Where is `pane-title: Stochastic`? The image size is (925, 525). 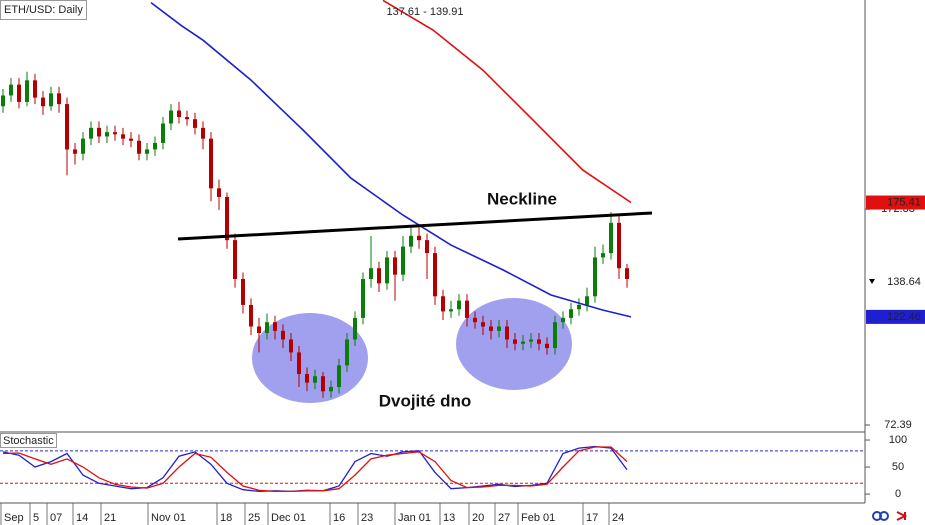 pane-title: Stochastic is located at coordinates (28, 441).